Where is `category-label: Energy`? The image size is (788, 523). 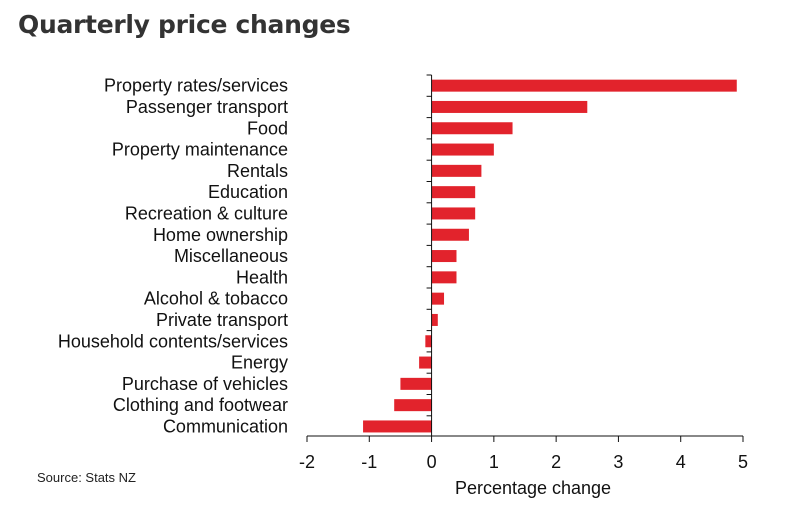 category-label: Energy is located at coordinates (259, 363).